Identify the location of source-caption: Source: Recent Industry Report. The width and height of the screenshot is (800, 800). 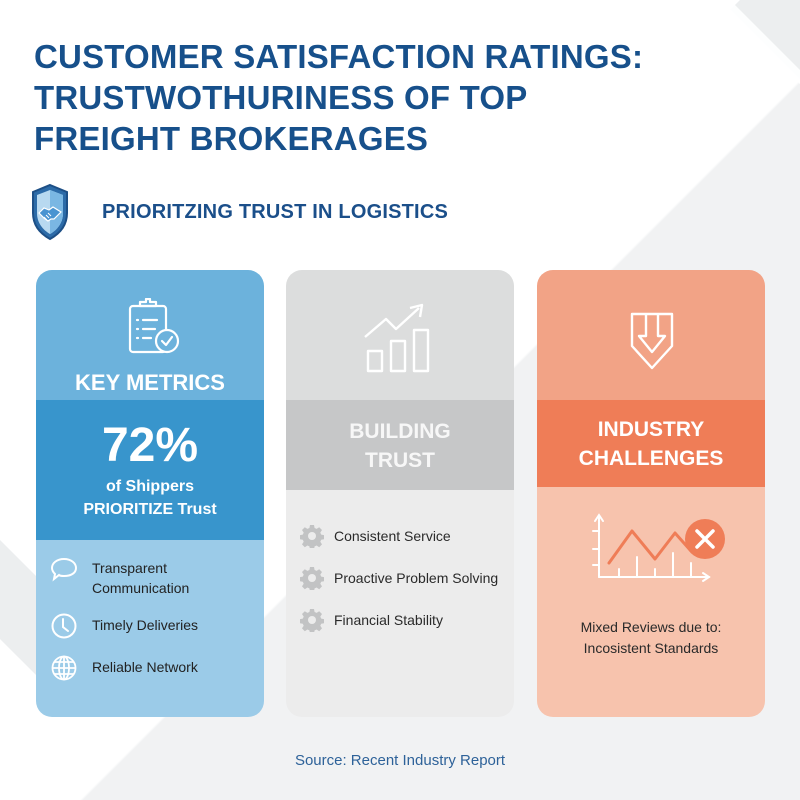
(400, 760).